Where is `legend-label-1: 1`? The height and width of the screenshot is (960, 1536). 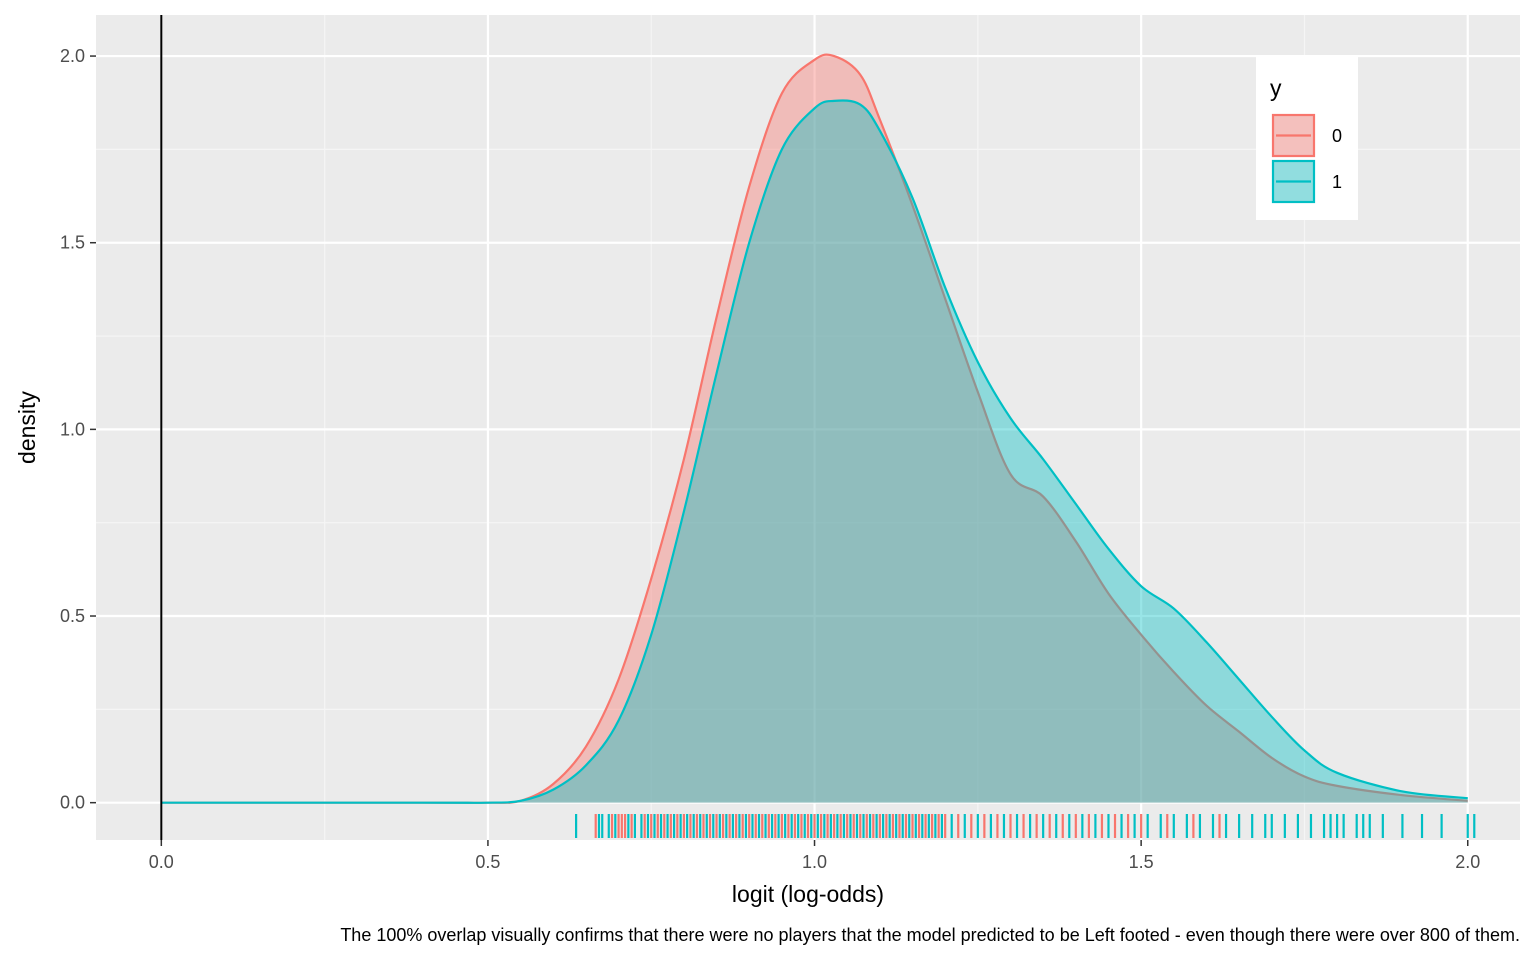 legend-label-1: 1 is located at coordinates (1337, 182).